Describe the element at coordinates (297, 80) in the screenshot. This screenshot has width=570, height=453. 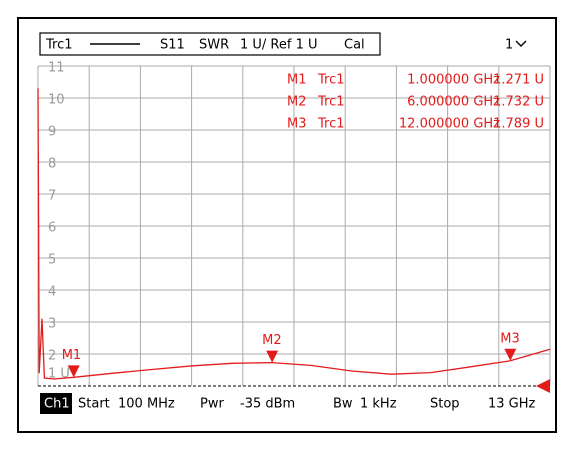
I see `marker-name: M1` at that location.